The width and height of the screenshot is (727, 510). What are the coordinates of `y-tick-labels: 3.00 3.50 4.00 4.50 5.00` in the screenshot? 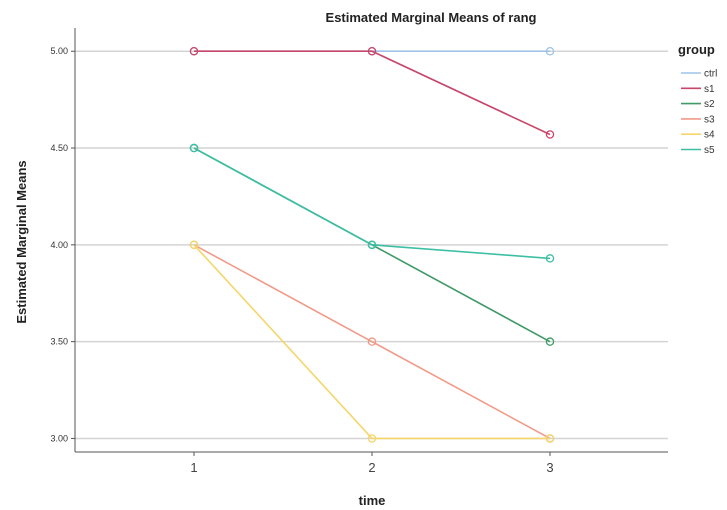 It's located at (62, 244).